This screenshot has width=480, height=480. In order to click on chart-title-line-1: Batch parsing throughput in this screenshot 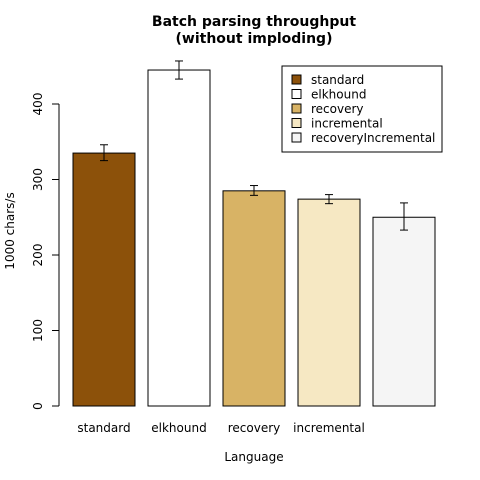, I will do `click(254, 22)`.